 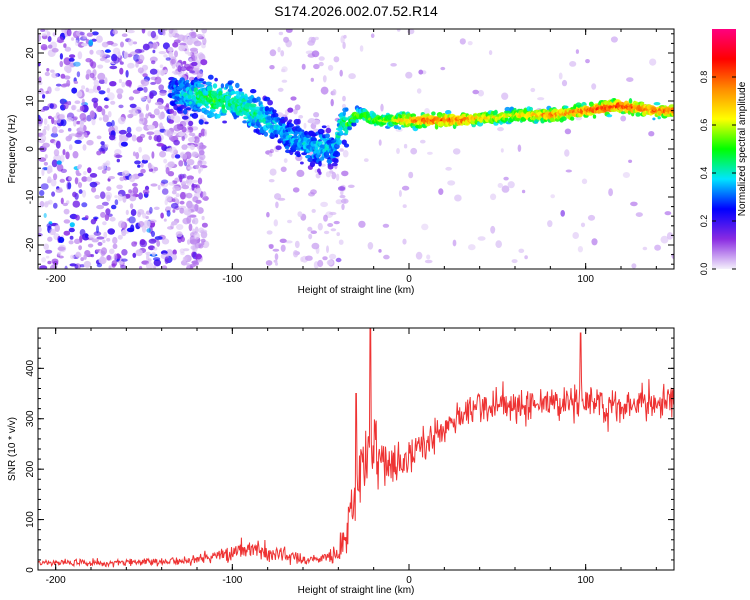 I want to click on snr-x-tick-label: -100, so click(x=232, y=580).